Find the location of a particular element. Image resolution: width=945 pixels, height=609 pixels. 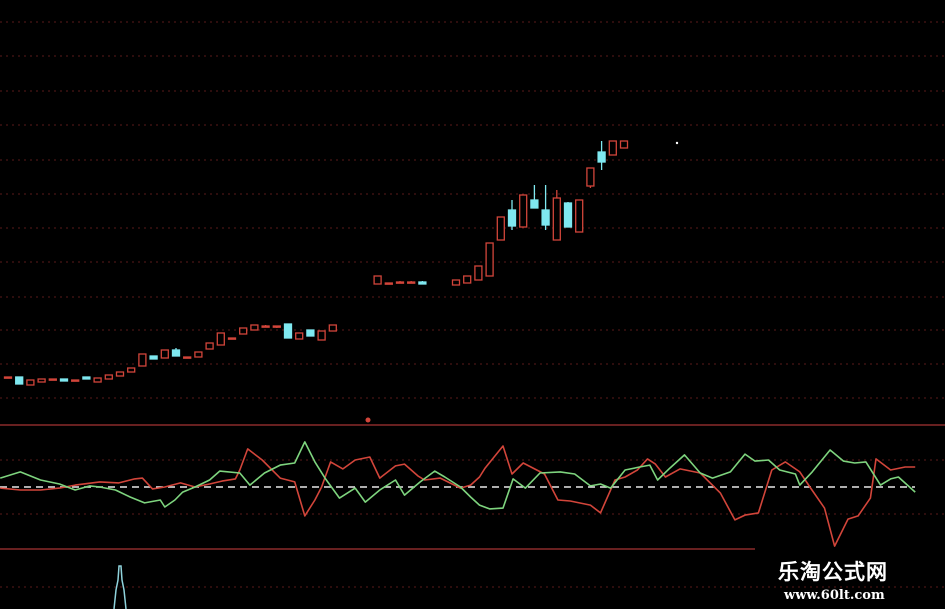

watermark-site-name: 乐淘公式网 is located at coordinates (833, 572).